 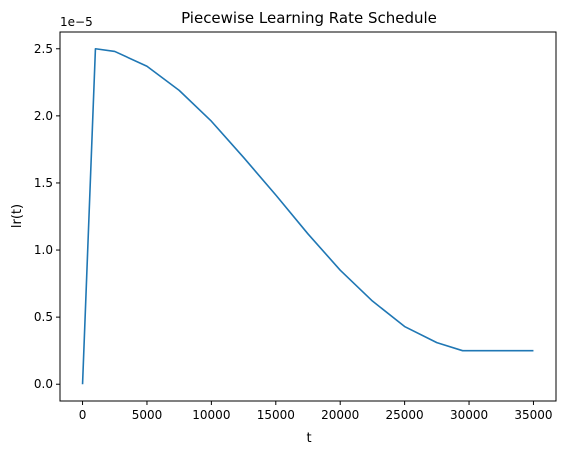 What do you see at coordinates (43, 384) in the screenshot?
I see `y-tick-label: 0.0` at bounding box center [43, 384].